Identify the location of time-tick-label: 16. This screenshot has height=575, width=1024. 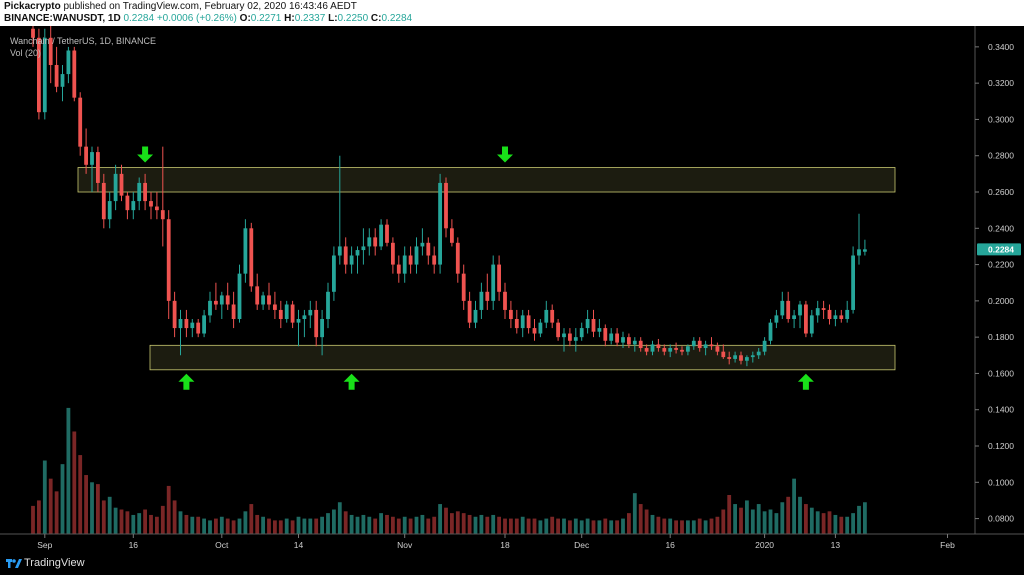
(134, 545).